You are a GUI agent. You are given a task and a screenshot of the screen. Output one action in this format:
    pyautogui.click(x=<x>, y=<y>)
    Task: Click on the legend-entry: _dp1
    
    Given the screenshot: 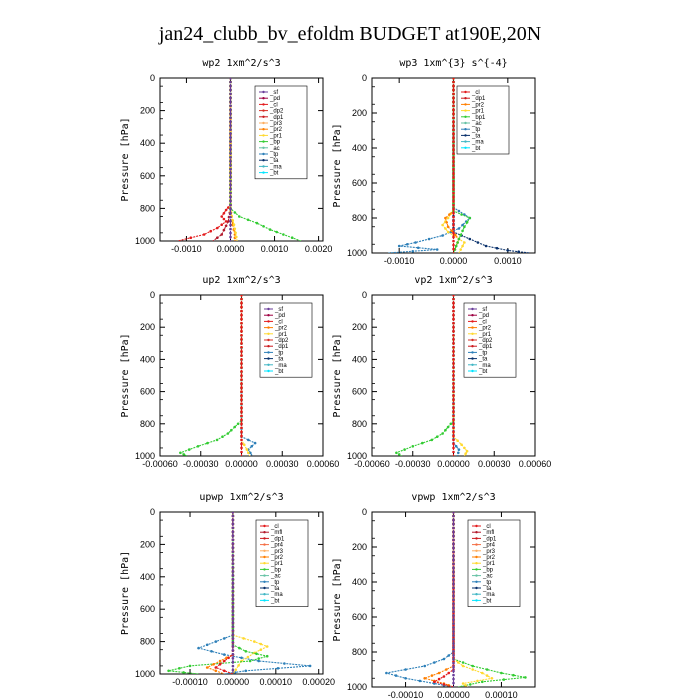 What is the action you would take?
    pyautogui.click(x=489, y=539)
    